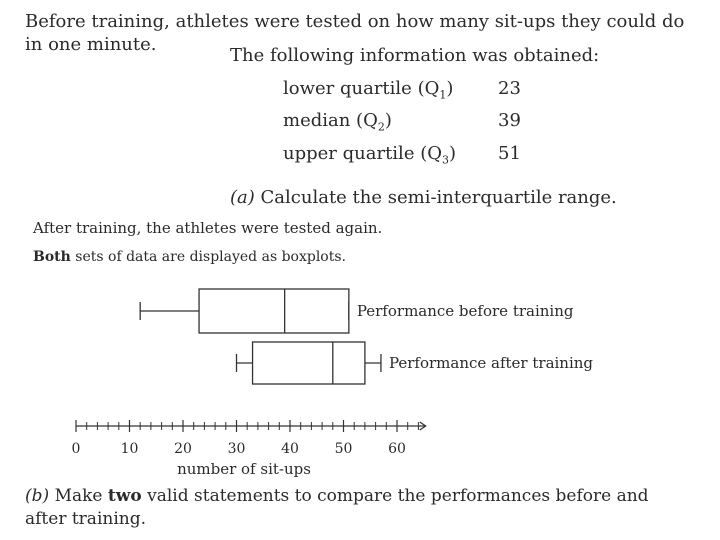 The image size is (720, 540). I want to click on x-tick-label: 20, so click(183, 449).